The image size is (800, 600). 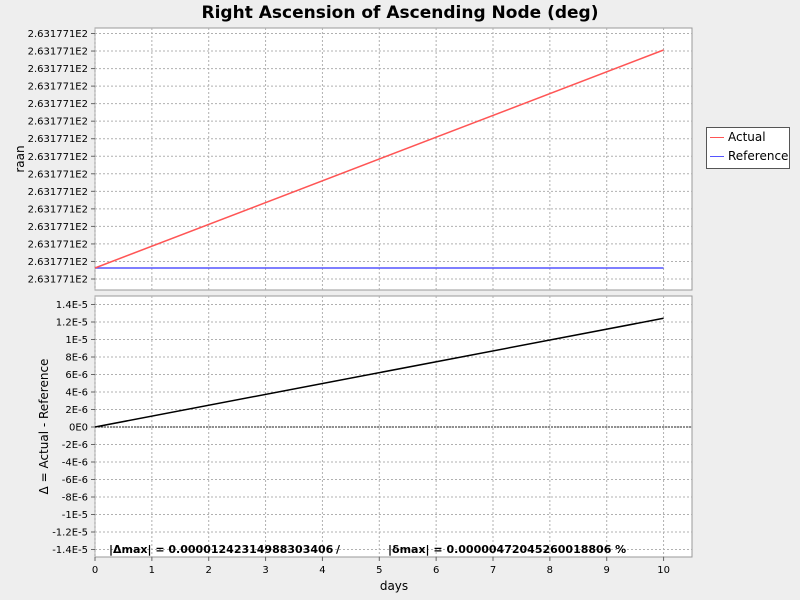 I want to click on x-tick-label: 0, so click(x=95, y=570).